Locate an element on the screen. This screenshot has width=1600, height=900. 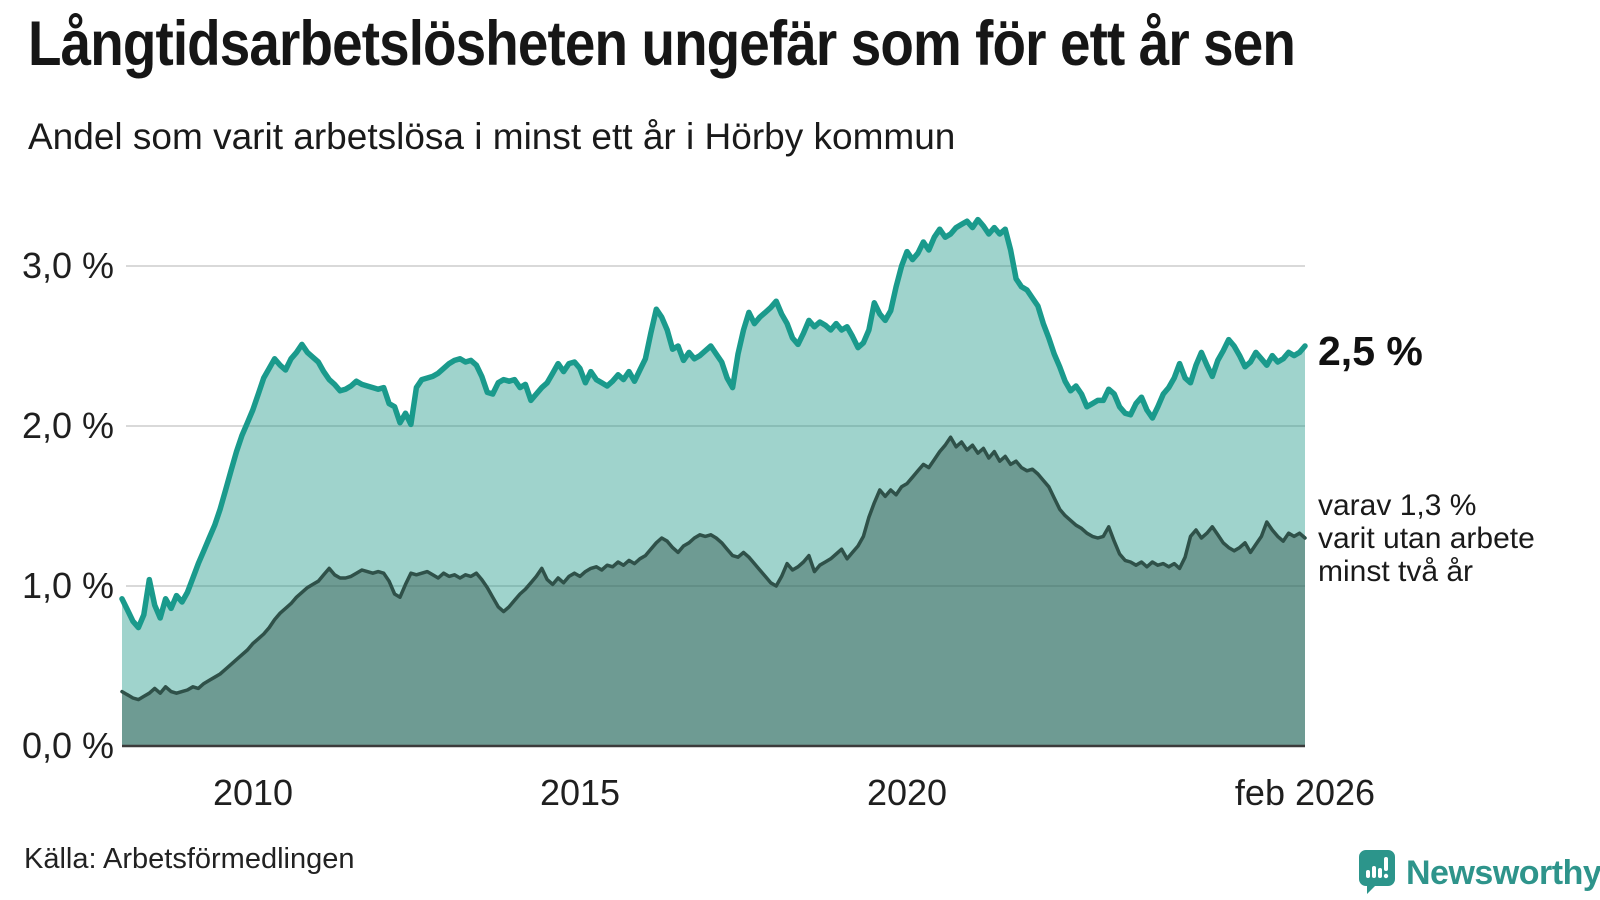
newsworthy-bubble-icon is located at coordinates (1377, 872).